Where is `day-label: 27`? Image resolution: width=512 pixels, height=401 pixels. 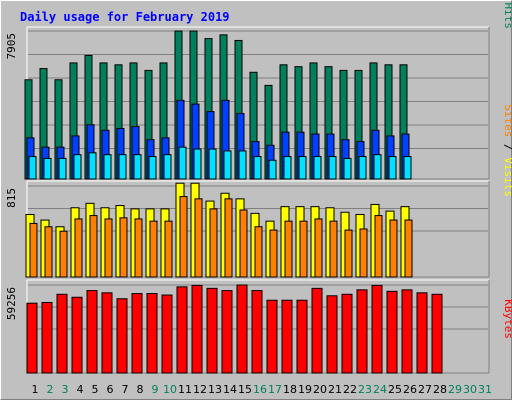
day-label: 27 is located at coordinates (425, 389).